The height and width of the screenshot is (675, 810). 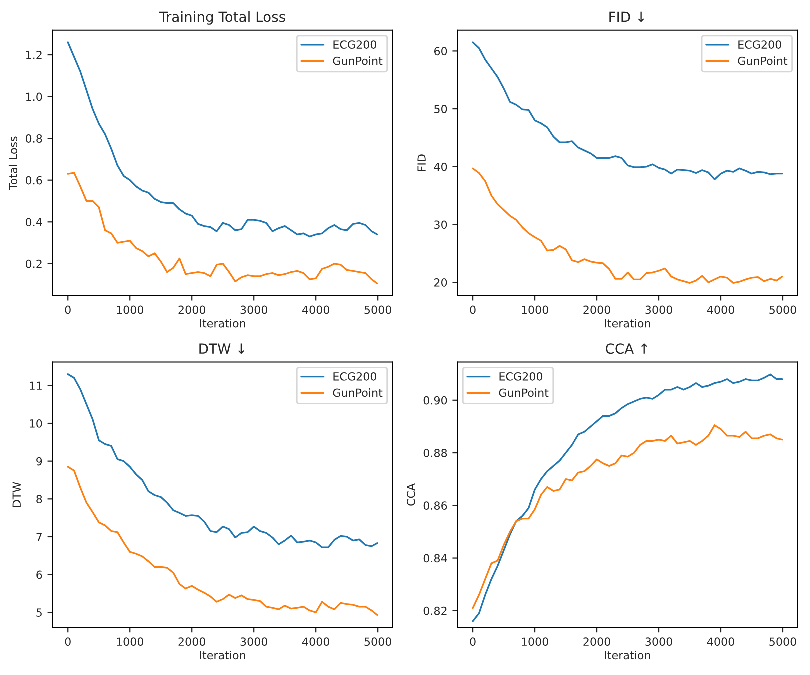 I want to click on chart-title: Training Total Loss, so click(x=222, y=18).